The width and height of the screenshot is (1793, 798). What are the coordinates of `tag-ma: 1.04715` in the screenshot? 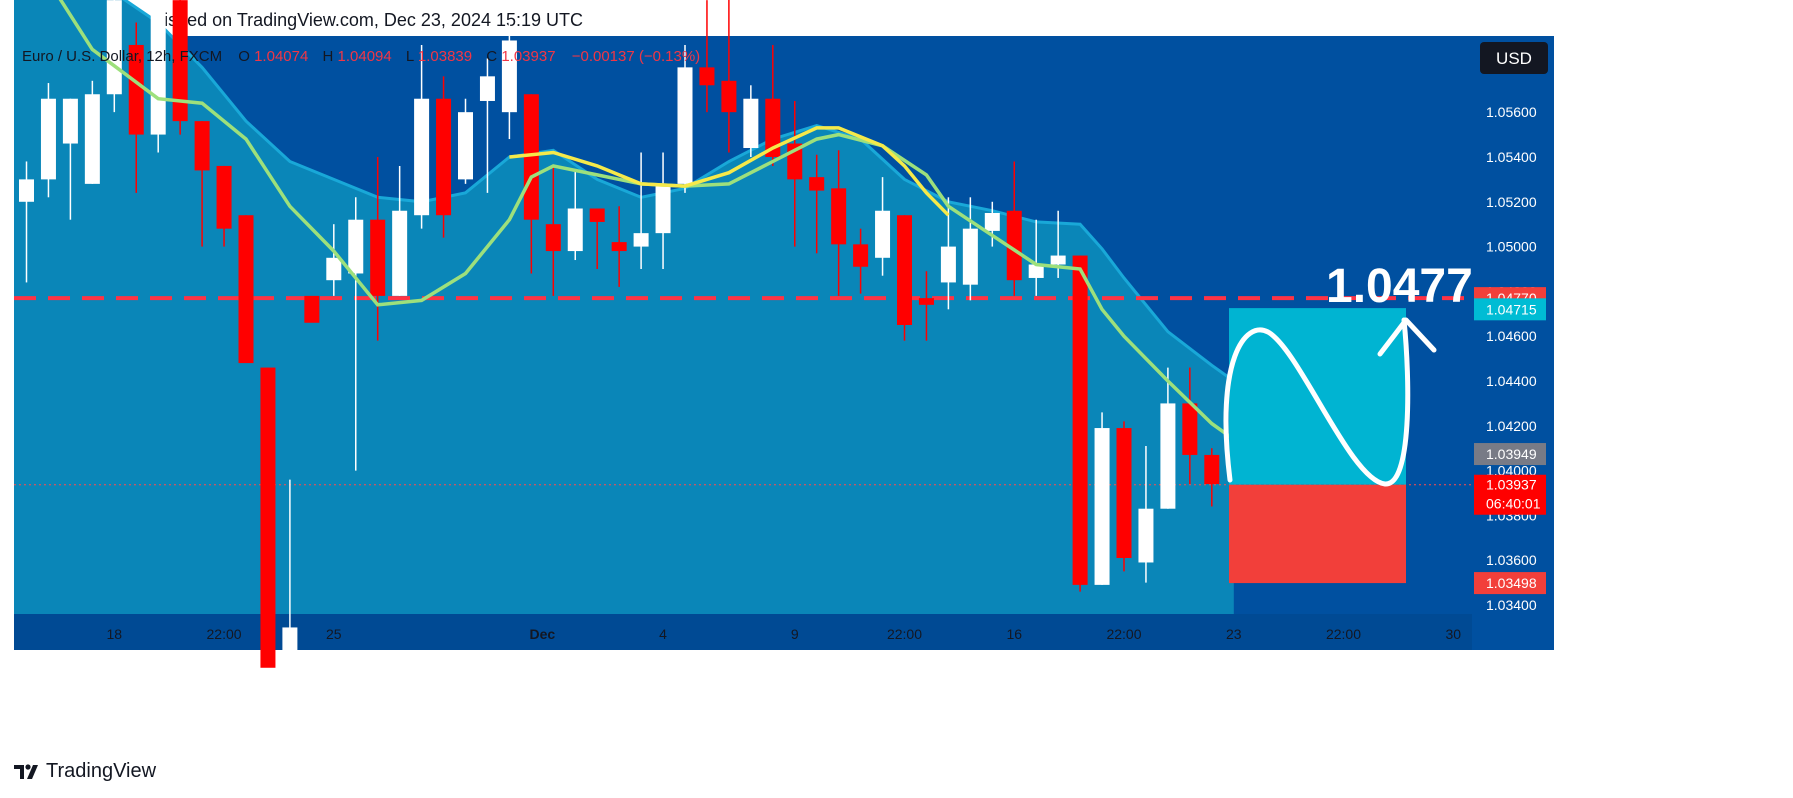 It's located at (1511, 309).